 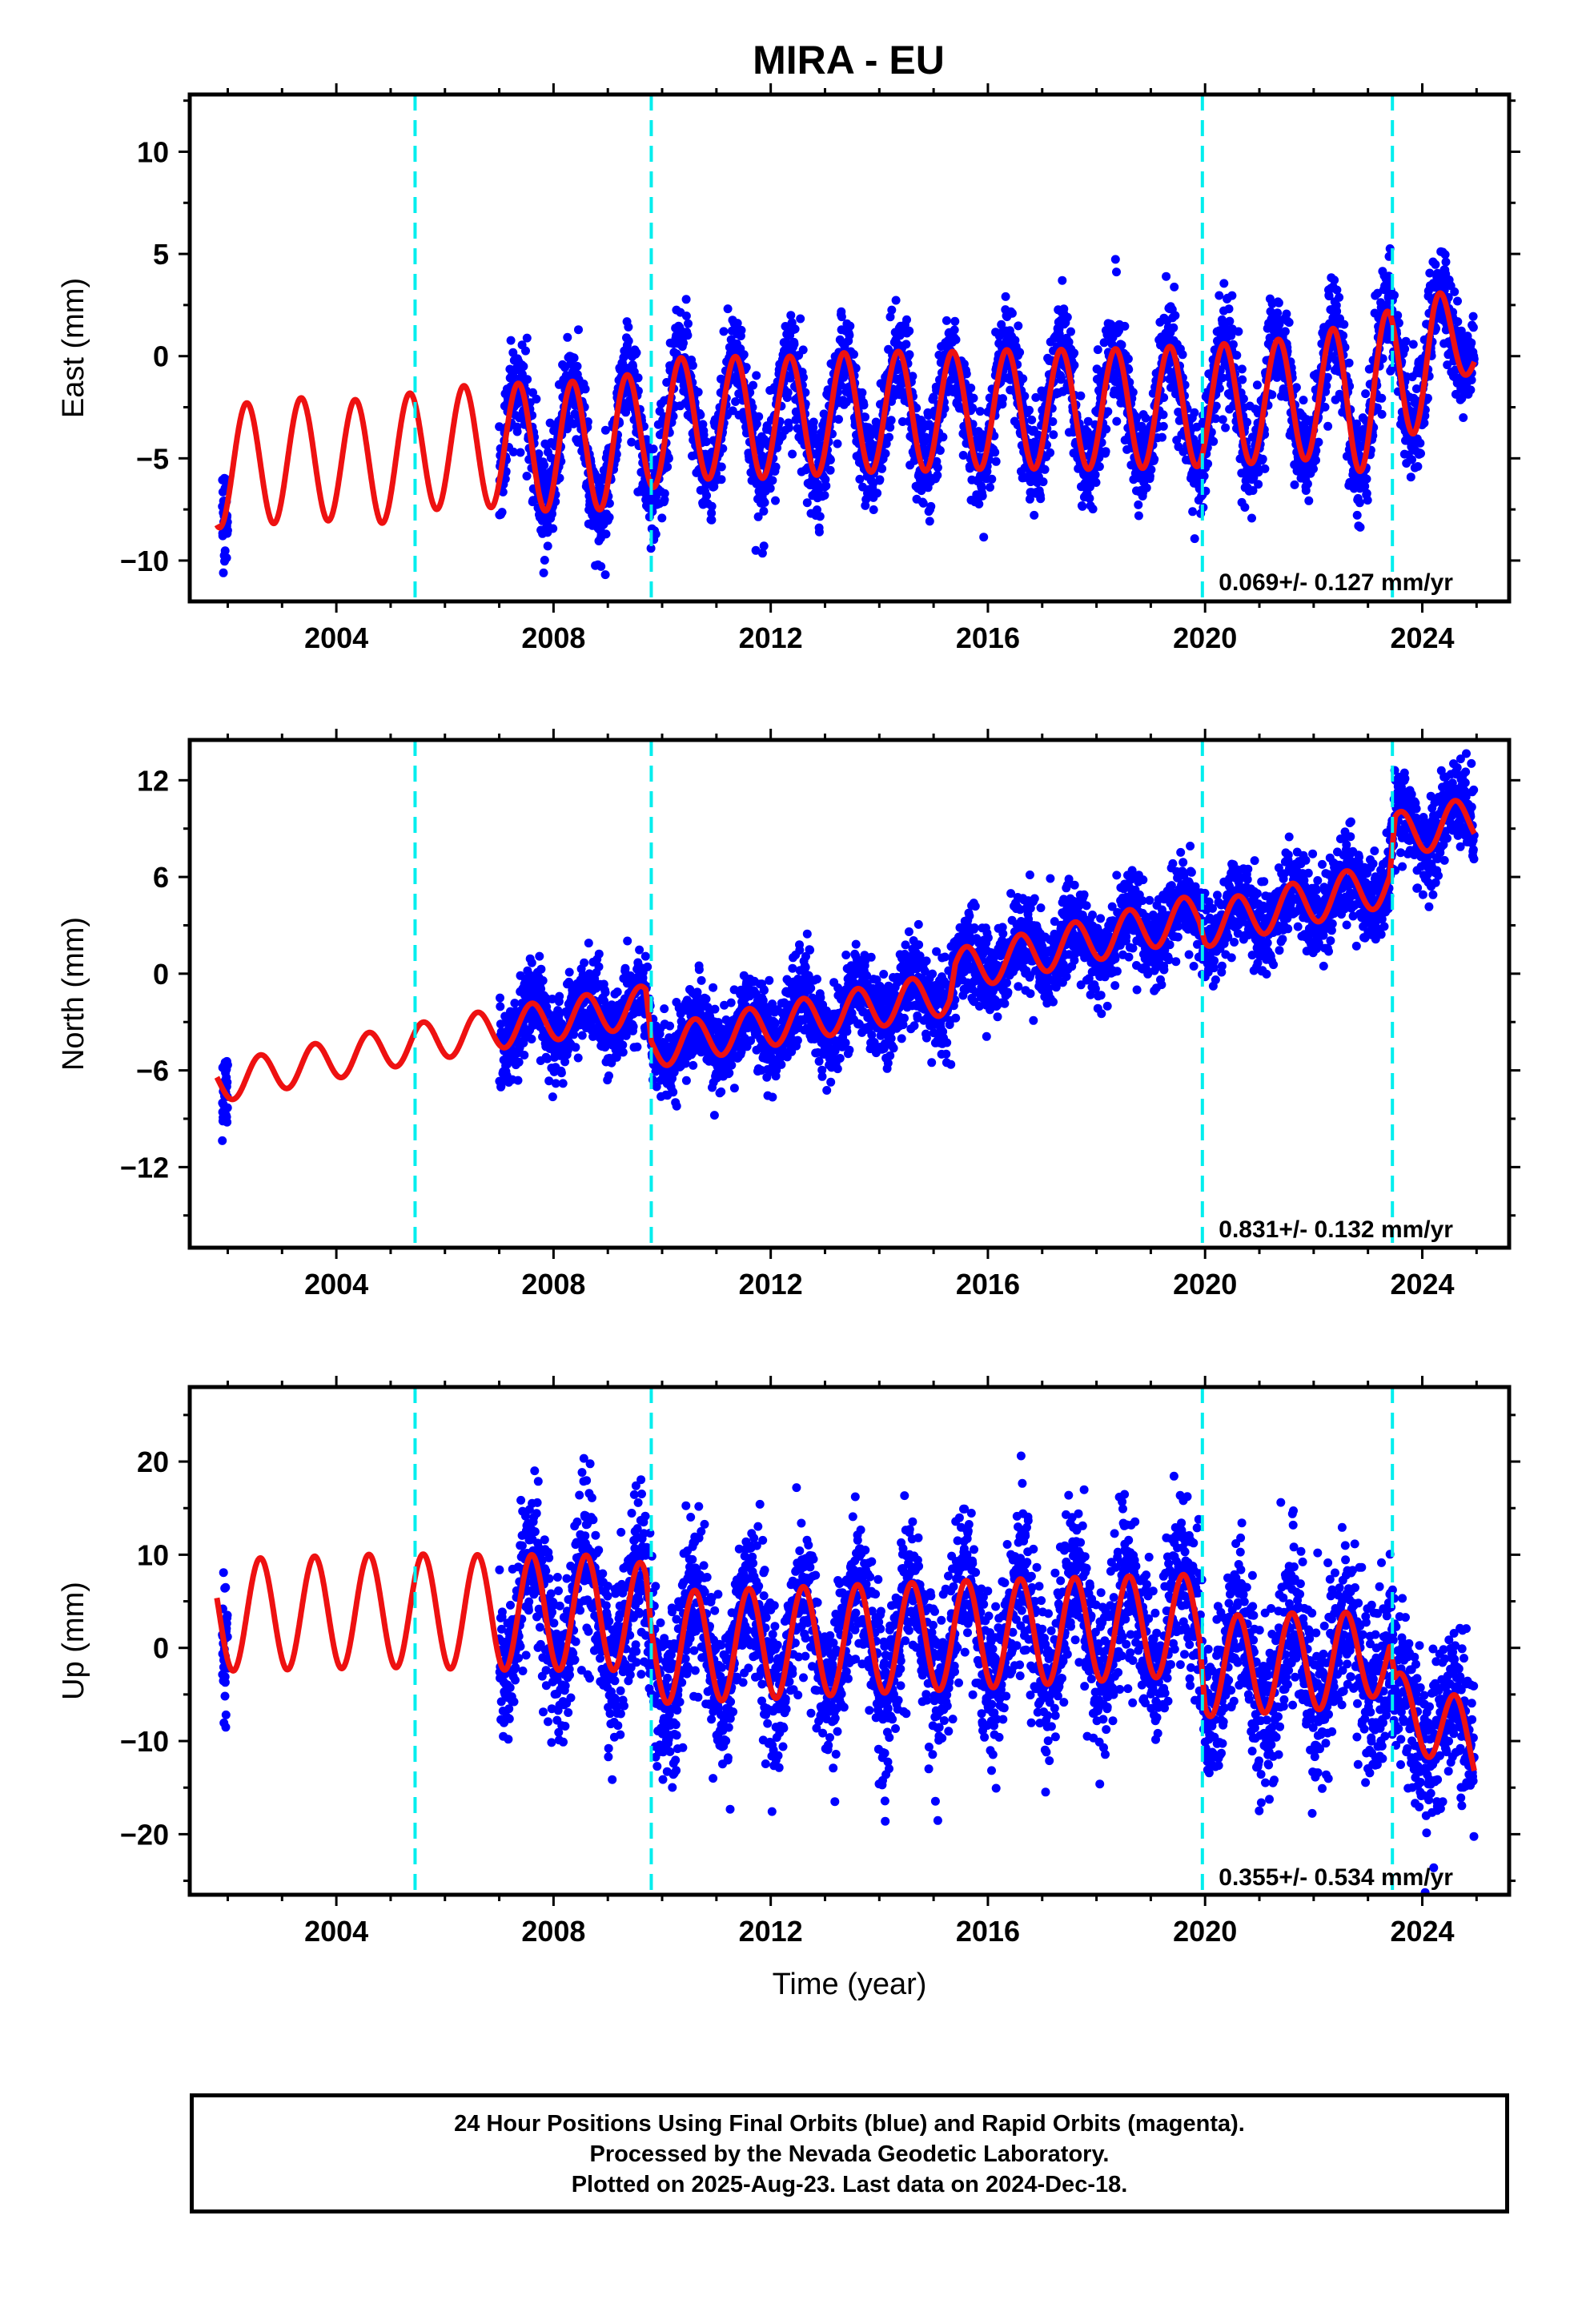 I want to click on x-tick-label: 2016, so click(x=988, y=637).